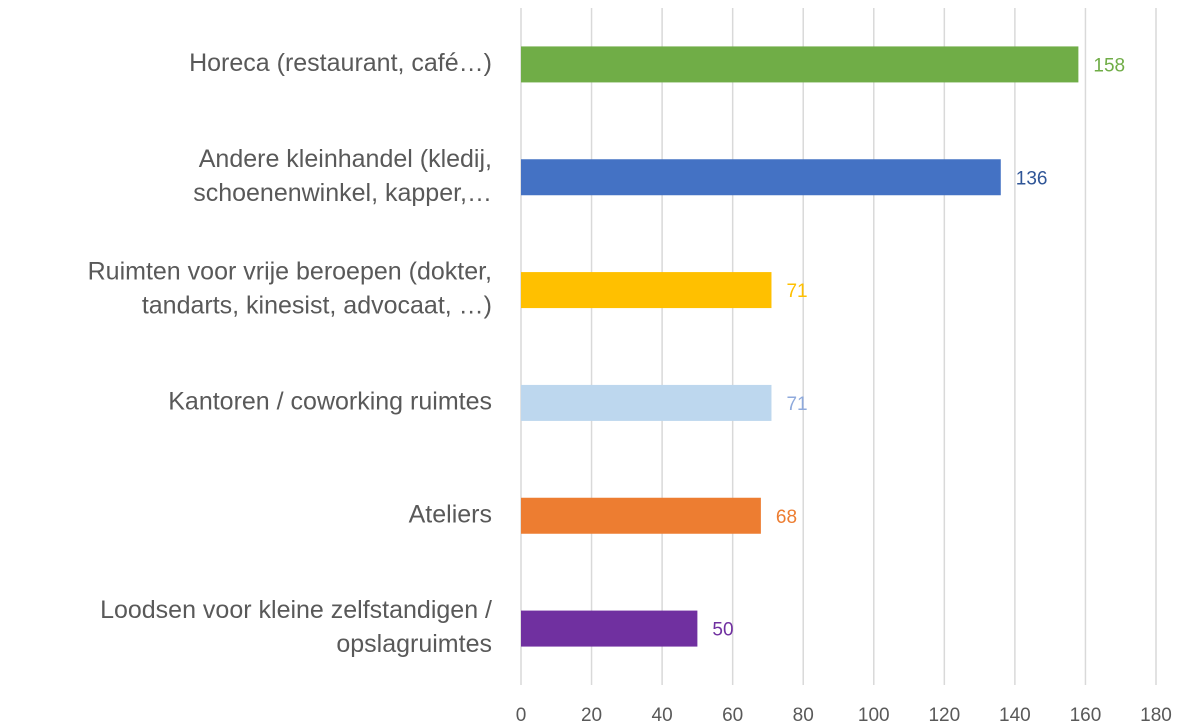  What do you see at coordinates (290, 272) in the screenshot?
I see `y-tick-label: Ruimten voor vrije beroepen (dokter,` at bounding box center [290, 272].